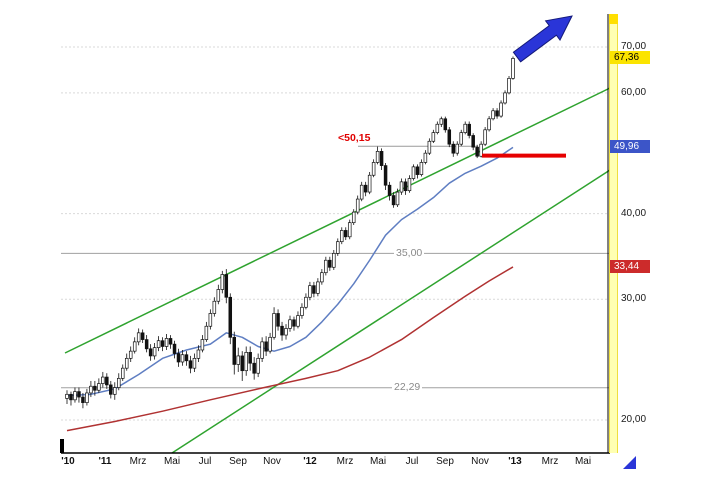 This screenshot has width=720, height=477. Describe the element at coordinates (412, 461) in the screenshot. I see `time-tick-label: Jul` at that location.